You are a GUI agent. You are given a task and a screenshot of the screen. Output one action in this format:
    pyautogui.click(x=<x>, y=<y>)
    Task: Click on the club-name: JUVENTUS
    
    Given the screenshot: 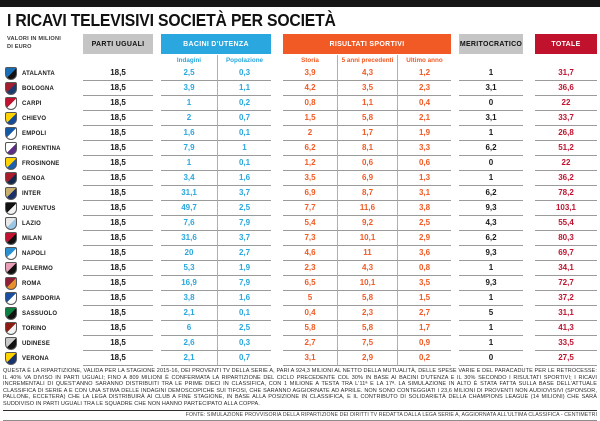 What is the action you would take?
    pyautogui.click(x=39, y=208)
    